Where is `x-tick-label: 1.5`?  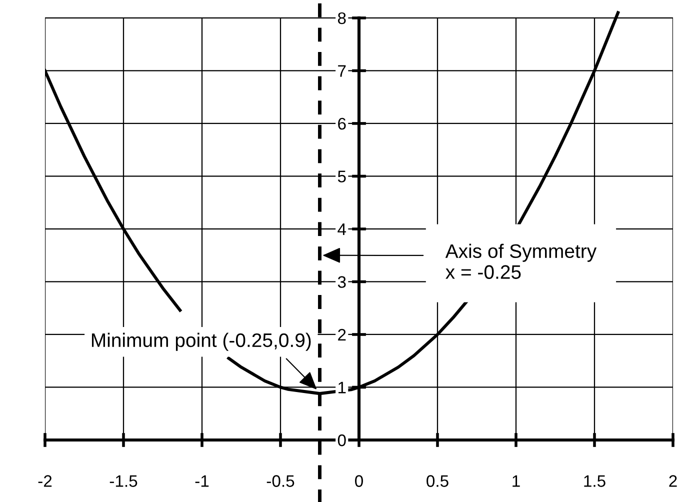 x-tick-label: 1.5 is located at coordinates (595, 481).